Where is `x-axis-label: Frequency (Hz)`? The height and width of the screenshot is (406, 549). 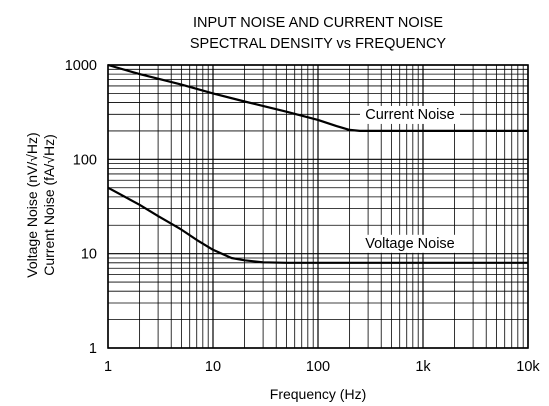 x-axis-label: Frequency (Hz) is located at coordinates (318, 394).